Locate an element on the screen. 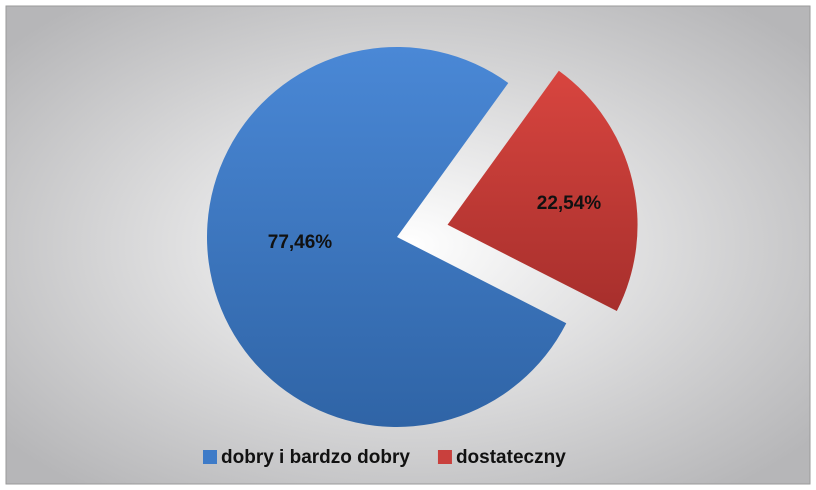  data-label: 77,46% is located at coordinates (300, 242).